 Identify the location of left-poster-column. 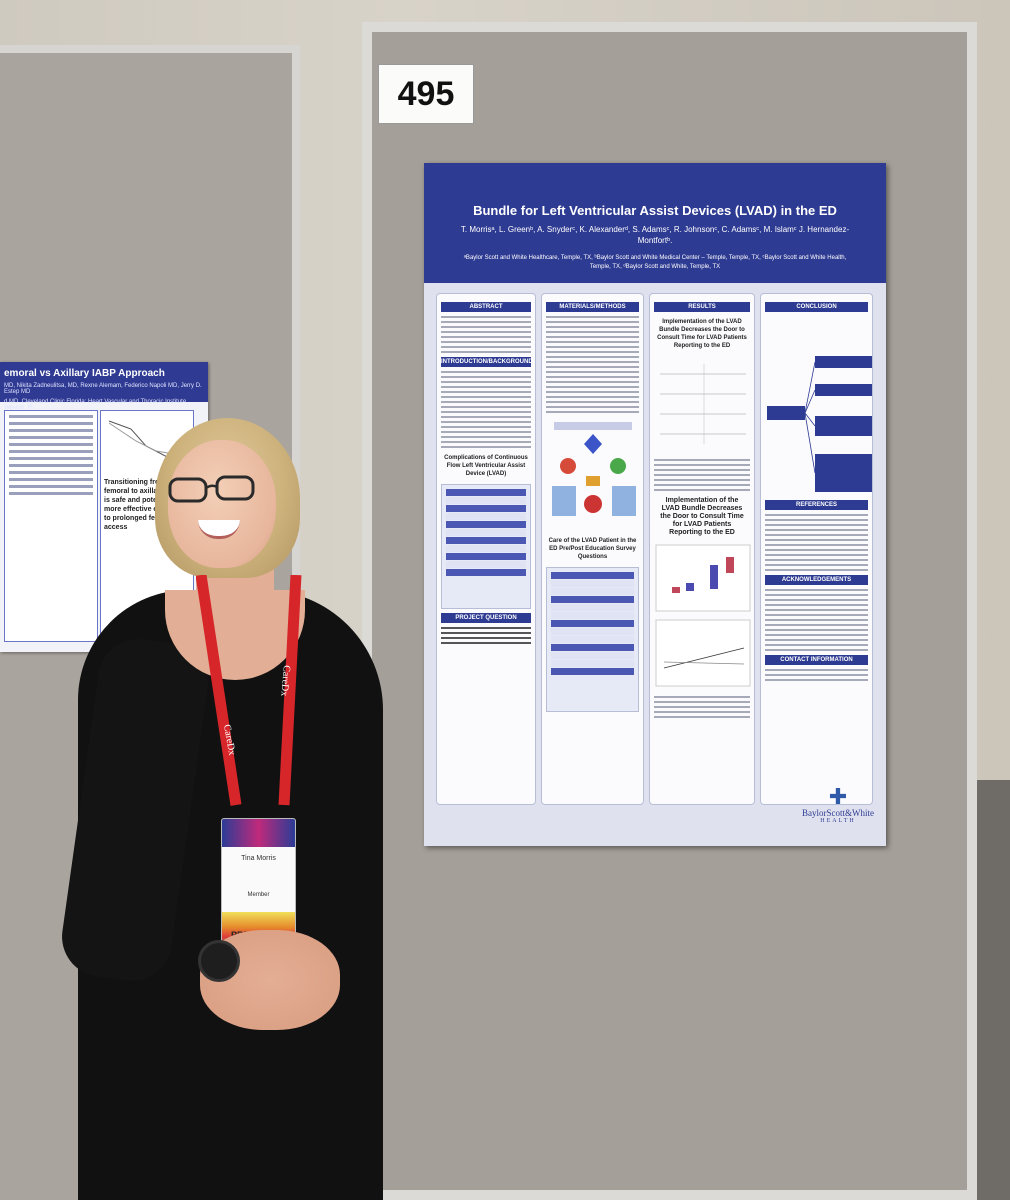
(51, 526).